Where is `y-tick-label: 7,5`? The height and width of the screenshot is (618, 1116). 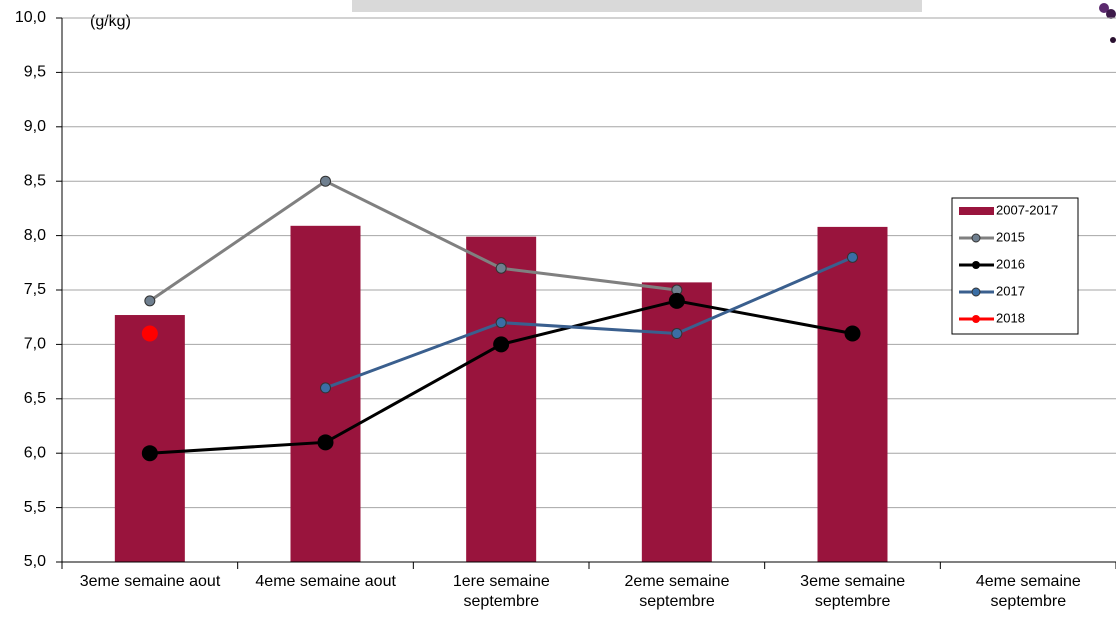 y-tick-label: 7,5 is located at coordinates (35, 289).